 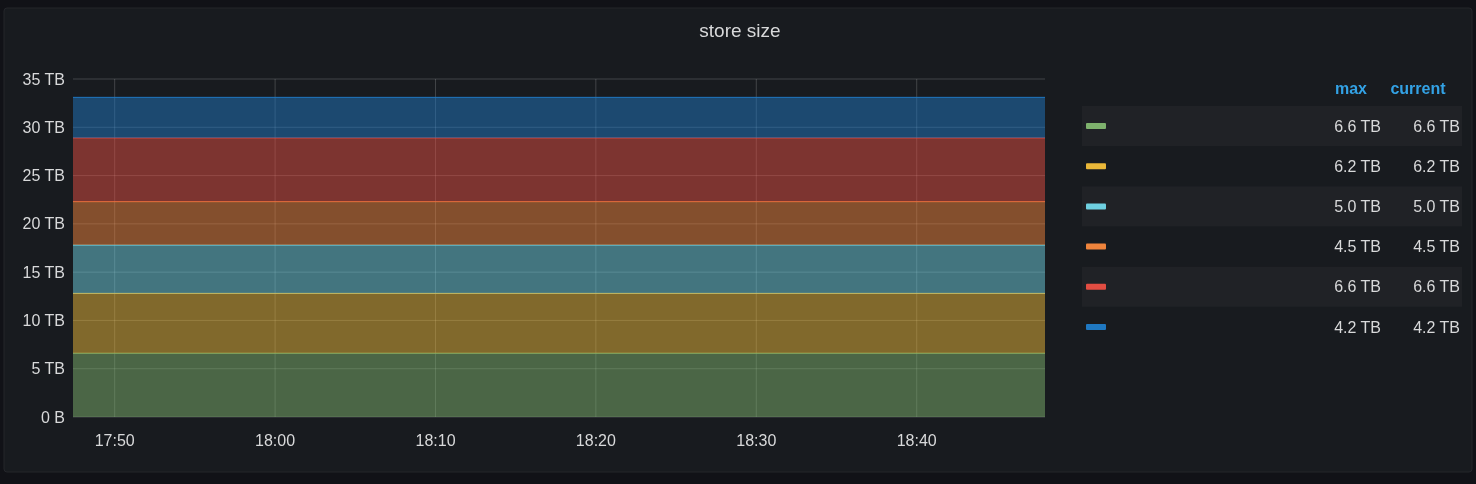 I want to click on x-tick-label: 18:00, so click(x=275, y=440).